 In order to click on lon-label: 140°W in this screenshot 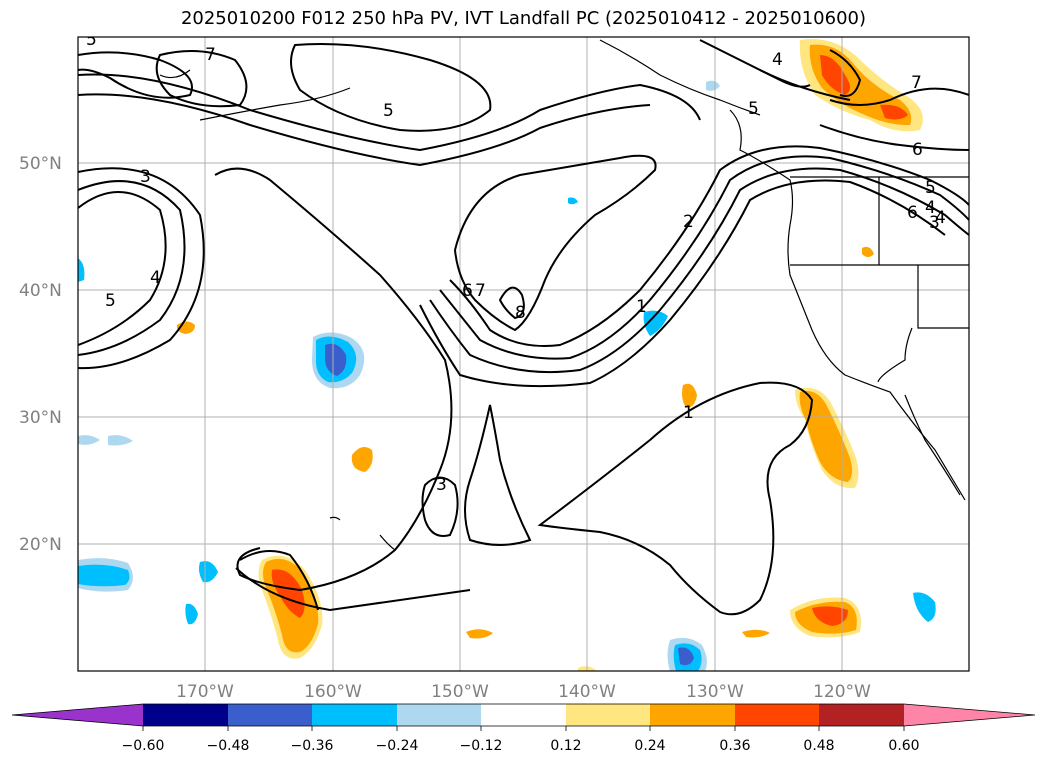, I will do `click(587, 692)`.